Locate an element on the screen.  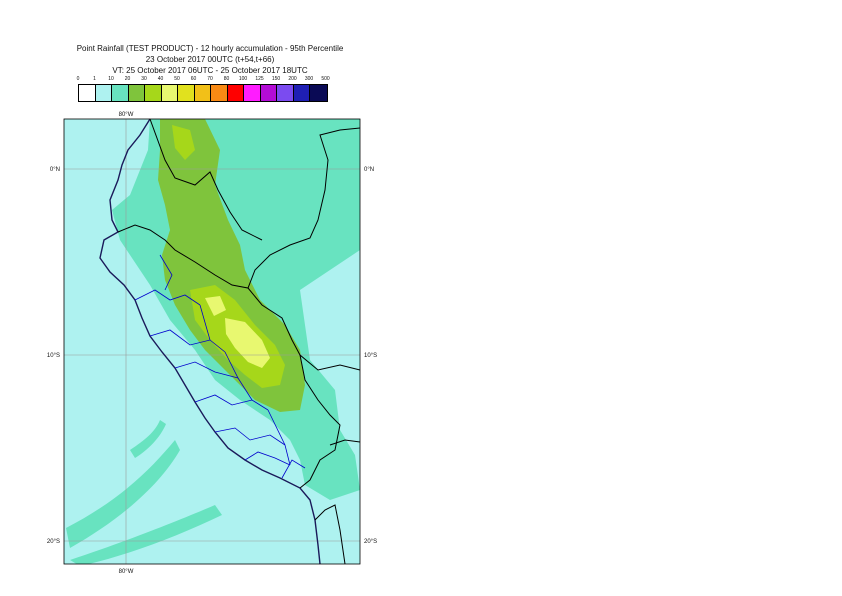
legend-label: 500 is located at coordinates (325, 79).